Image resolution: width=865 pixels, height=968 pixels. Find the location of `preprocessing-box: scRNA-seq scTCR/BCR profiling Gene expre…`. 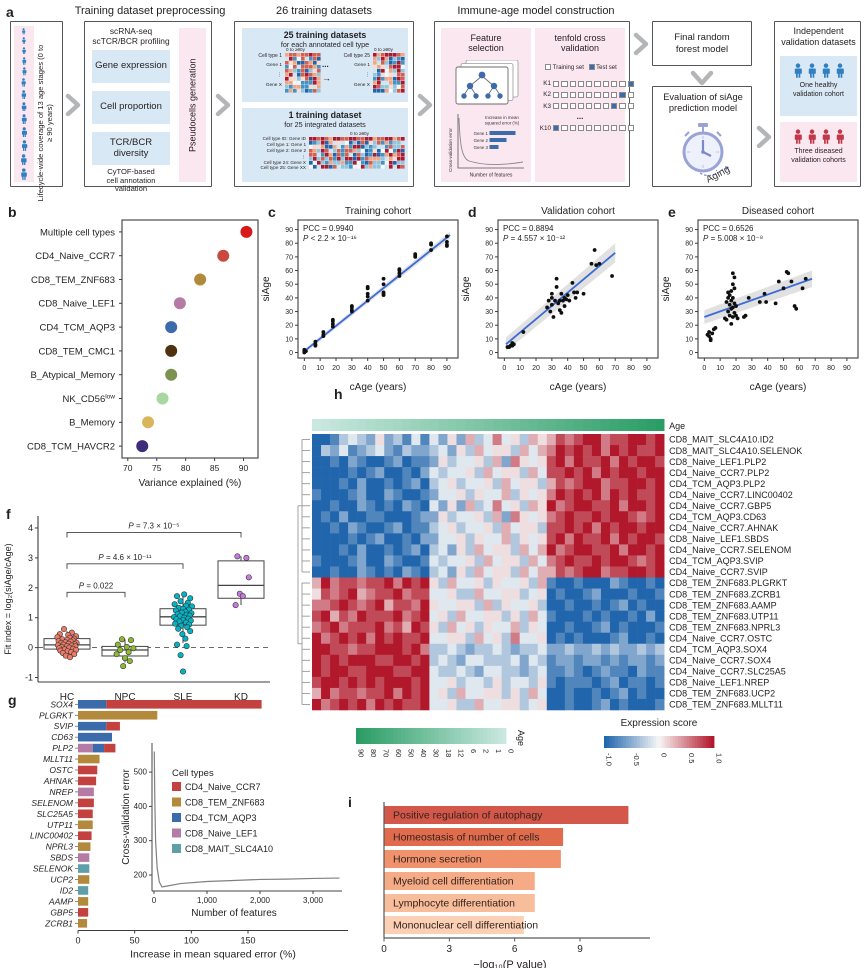

preprocessing-box: scRNA-seq scTCR/BCR profiling Gene expre… is located at coordinates (148, 107).